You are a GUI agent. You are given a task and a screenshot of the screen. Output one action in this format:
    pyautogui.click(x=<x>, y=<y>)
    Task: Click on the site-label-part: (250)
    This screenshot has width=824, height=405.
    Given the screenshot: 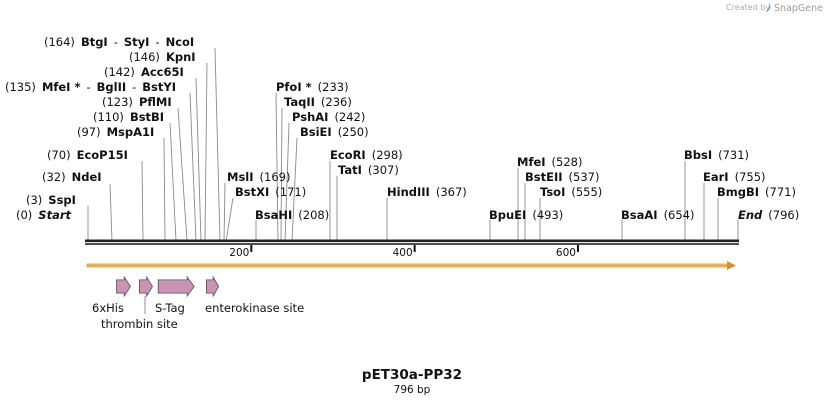 What is the action you would take?
    pyautogui.click(x=353, y=132)
    